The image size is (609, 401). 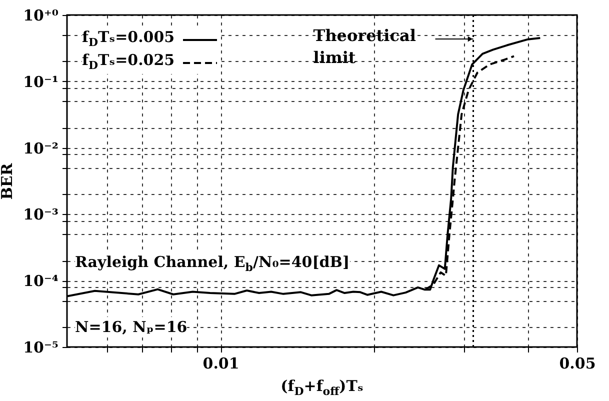 What do you see at coordinates (322, 388) in the screenshot?
I see `x-axis-title: (f$_{D}$+f$_{off}$)Tₛ` at bounding box center [322, 388].